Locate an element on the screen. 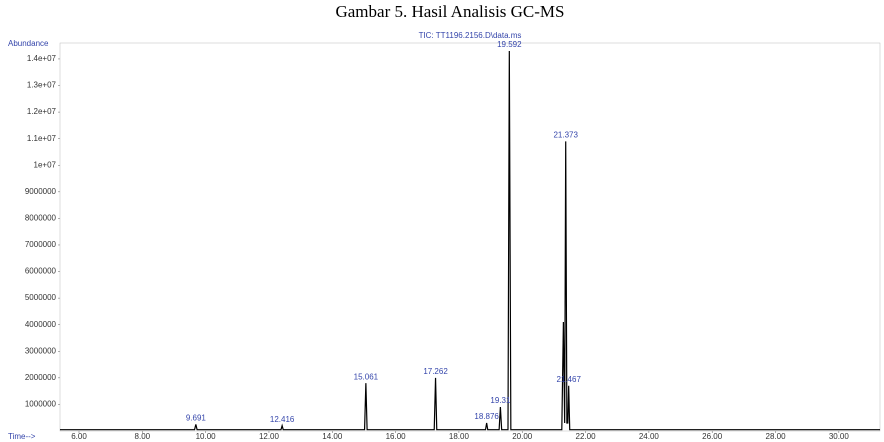  y-tick-label: 5000000 is located at coordinates (41, 297).